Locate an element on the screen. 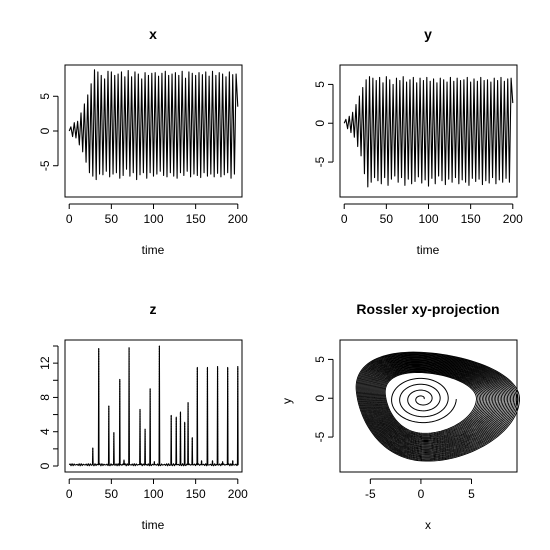  chart-title: y is located at coordinates (428, 34).